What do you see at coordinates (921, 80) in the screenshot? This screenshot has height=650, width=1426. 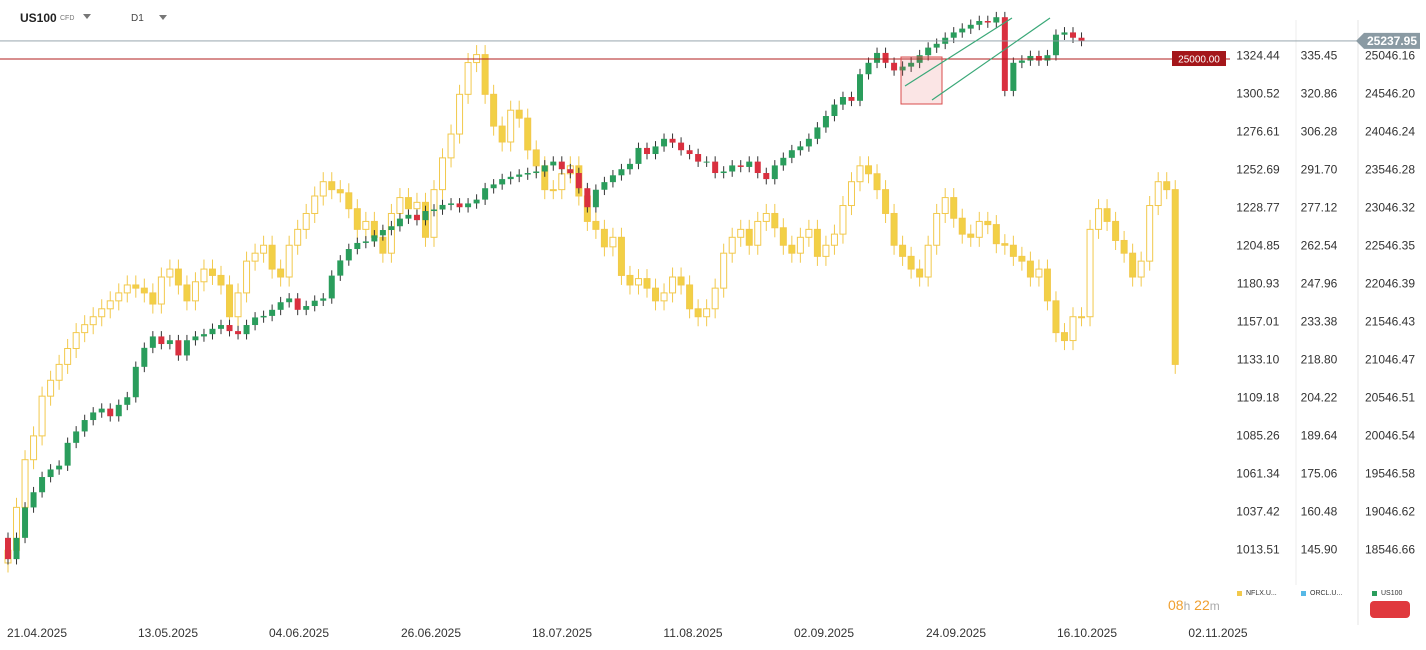 I see `highlight-box` at bounding box center [921, 80].